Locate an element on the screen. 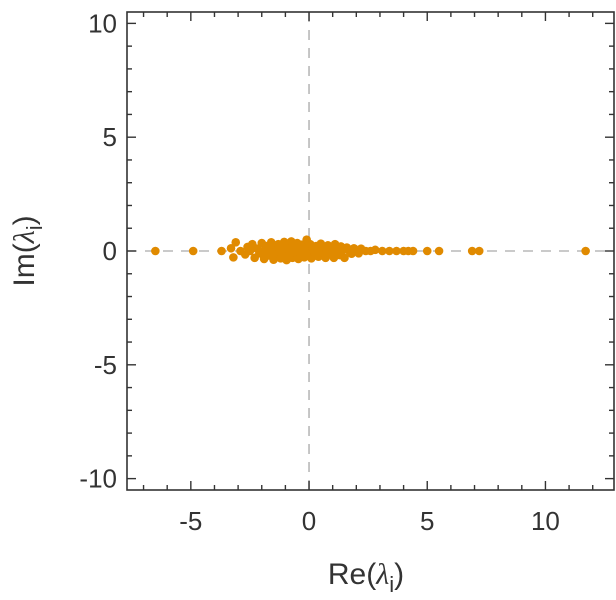  x-tick-label: 10 is located at coordinates (545, 521).